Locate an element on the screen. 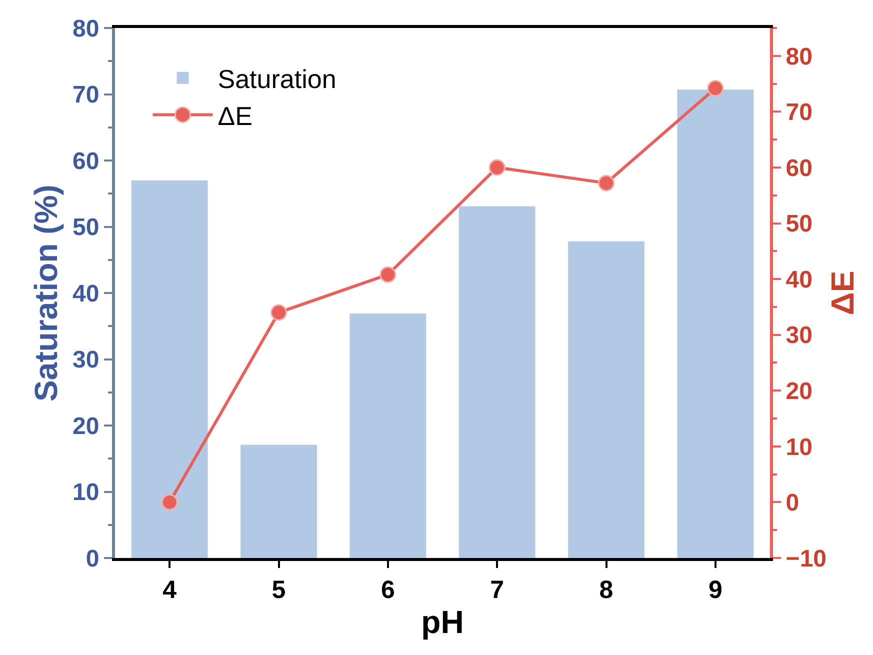 The height and width of the screenshot is (655, 873). x-axis-title: pH is located at coordinates (442, 622).